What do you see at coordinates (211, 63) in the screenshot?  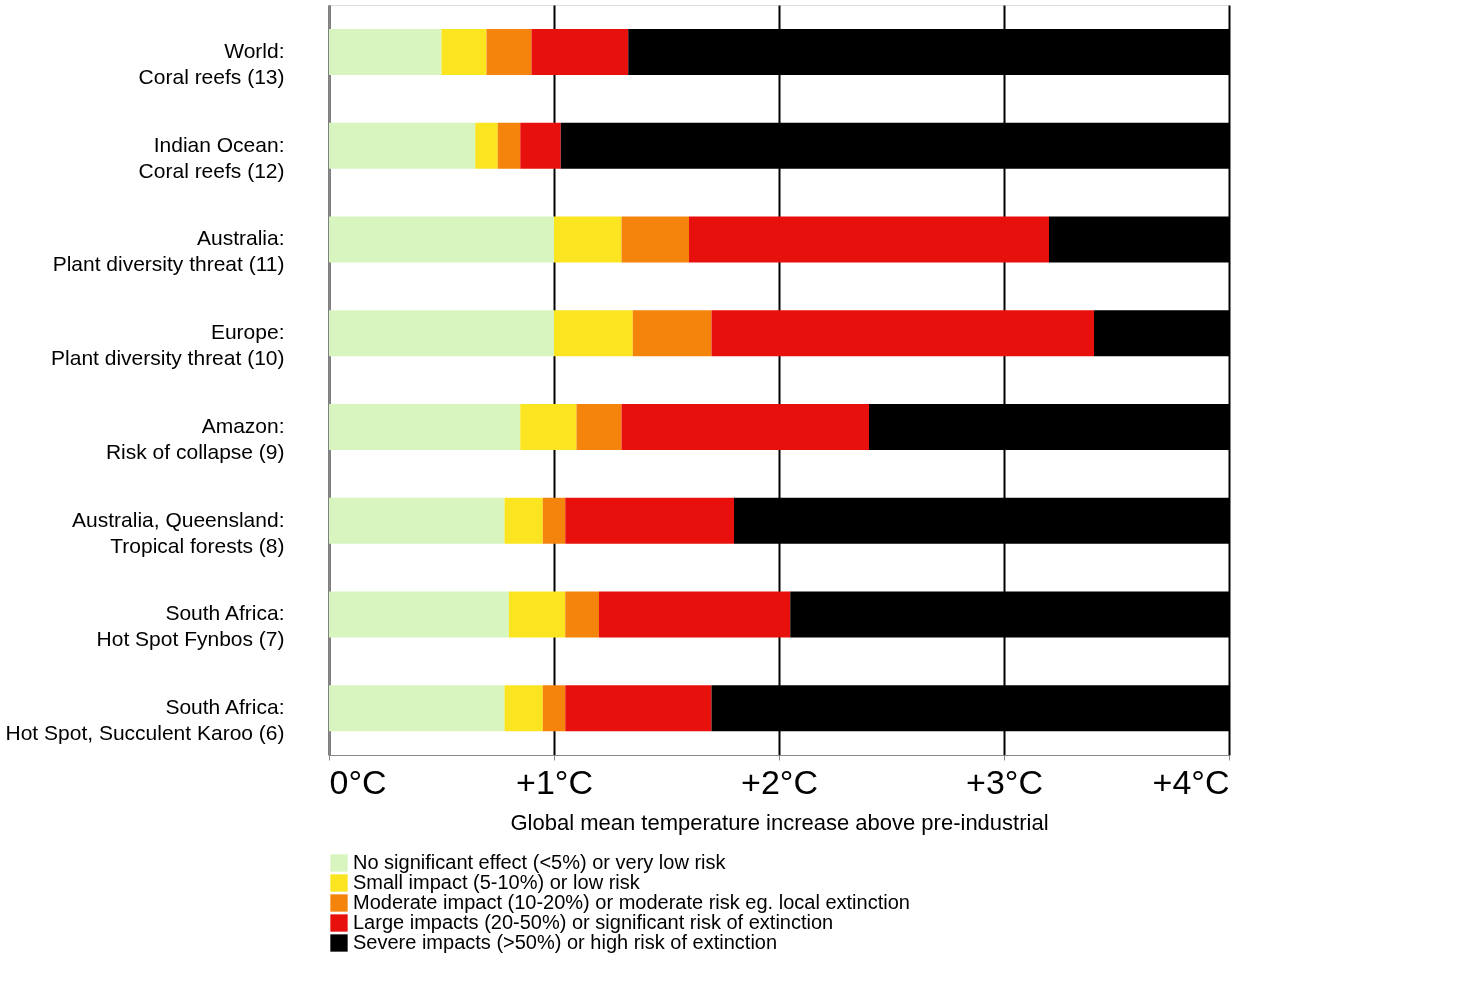 I see `y-tick-label: World: Coral reefs (13)` at bounding box center [211, 63].